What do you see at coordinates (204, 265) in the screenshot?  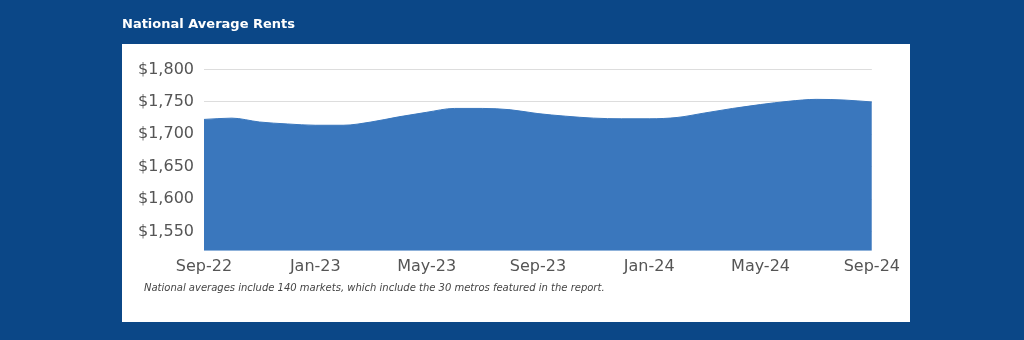 I see `x-tick-label: Sep-22` at bounding box center [204, 265].